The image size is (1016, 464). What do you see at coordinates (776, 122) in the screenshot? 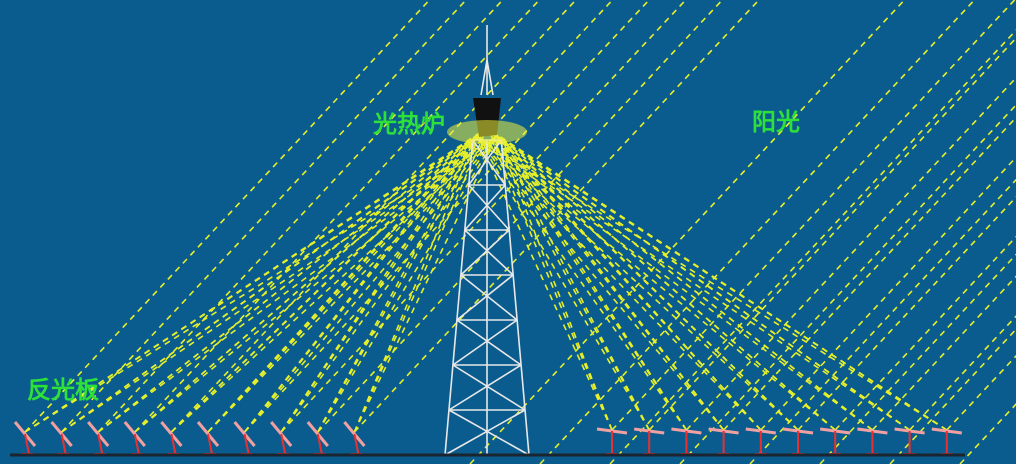
I see `sunlight-label: 阳光` at bounding box center [776, 122].